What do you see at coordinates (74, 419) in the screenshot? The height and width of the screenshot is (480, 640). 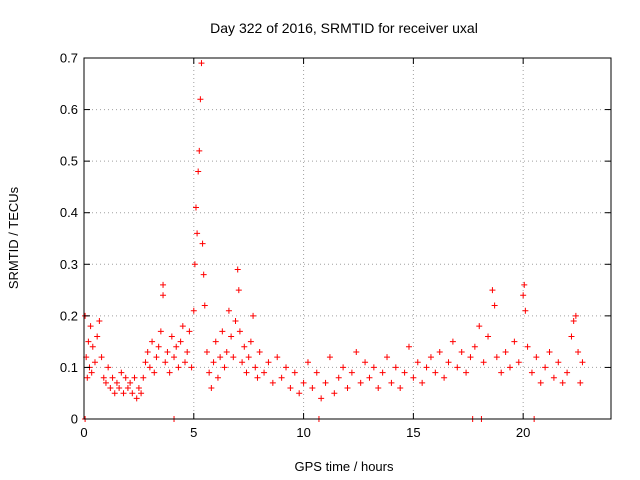 I see `y-tick-label: 0` at bounding box center [74, 419].